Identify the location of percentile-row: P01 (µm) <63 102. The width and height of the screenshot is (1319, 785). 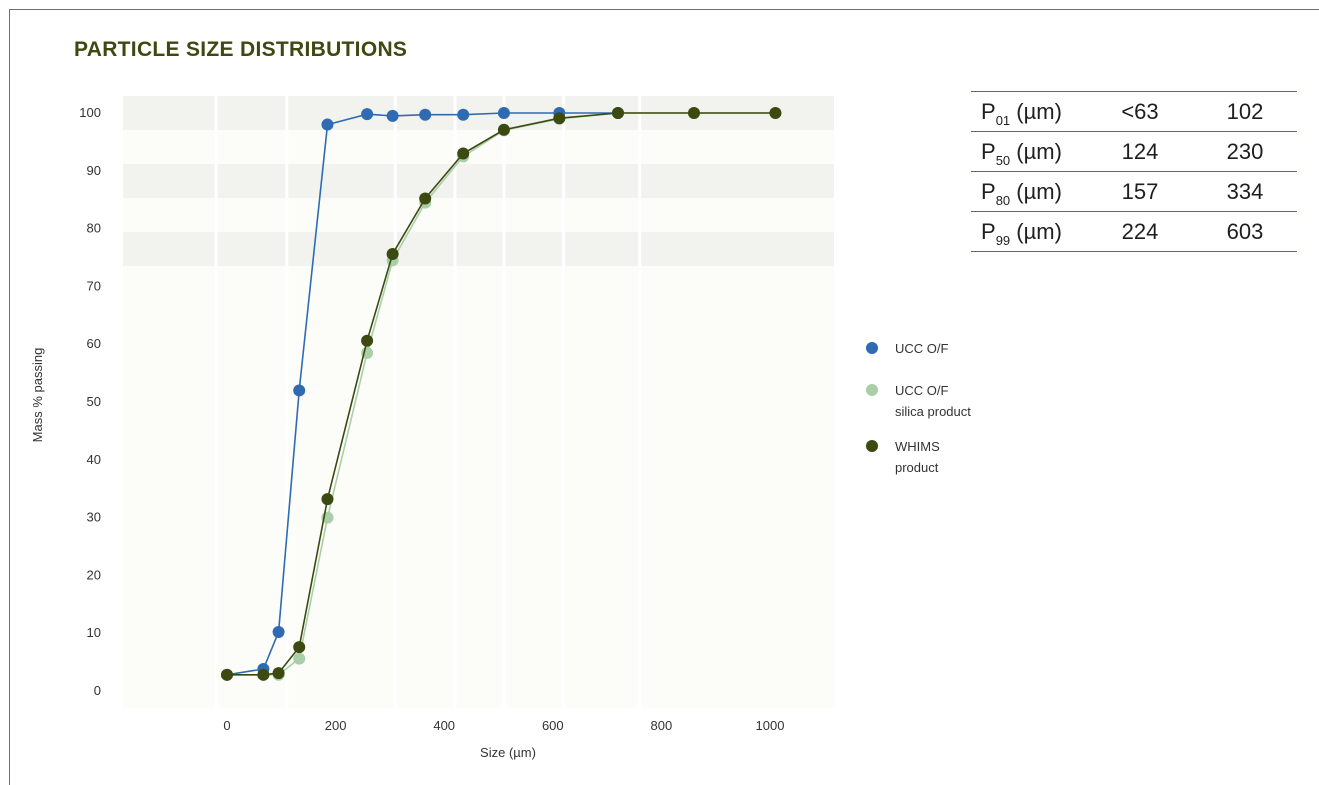
(1134, 111).